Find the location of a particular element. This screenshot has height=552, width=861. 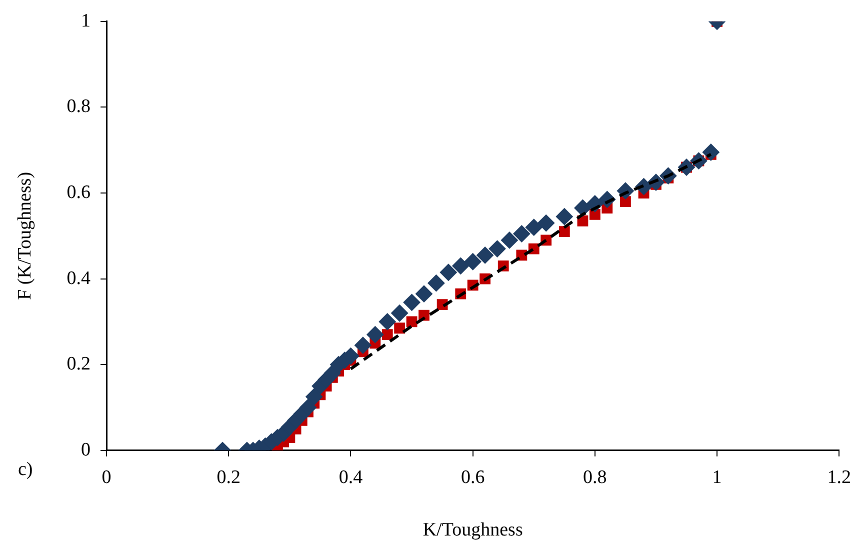

x-tick-label: 1 is located at coordinates (717, 477).